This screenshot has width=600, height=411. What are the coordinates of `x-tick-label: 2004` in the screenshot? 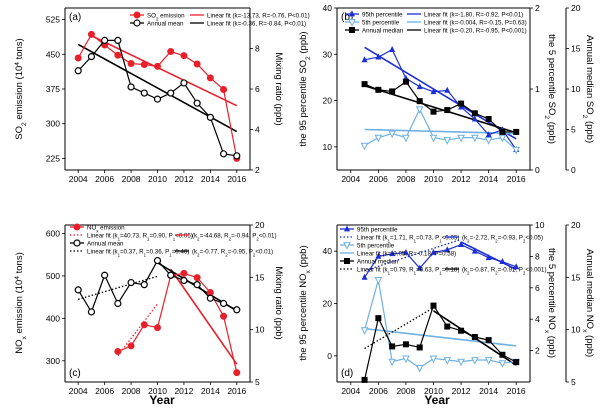 It's located at (350, 179).